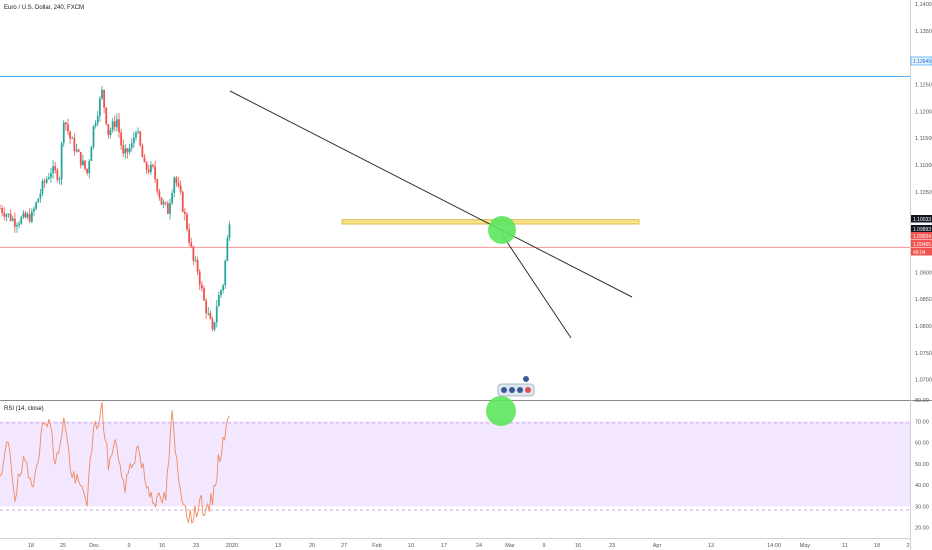  Describe the element at coordinates (923, 381) in the screenshot. I see `price-tick-label: 1.07000` at that location.